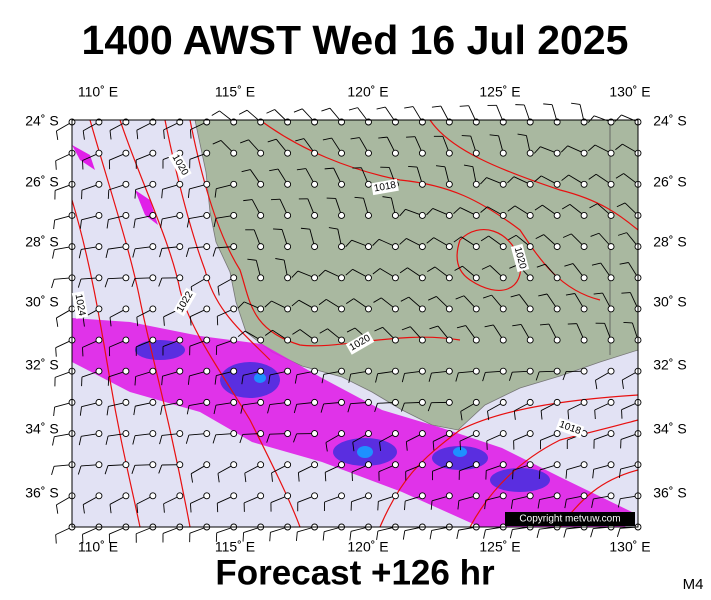 This screenshot has width=711, height=600. What do you see at coordinates (669, 182) in the screenshot?
I see `lat-label: 26˚ S` at bounding box center [669, 182].